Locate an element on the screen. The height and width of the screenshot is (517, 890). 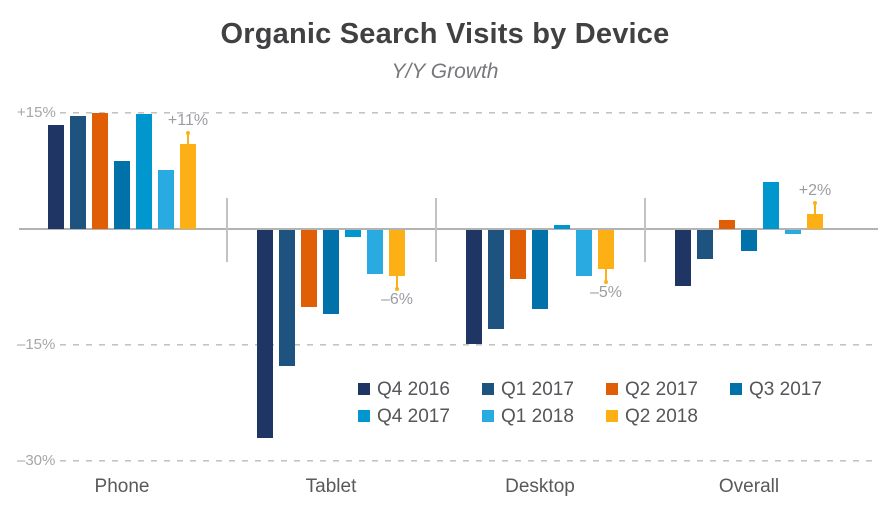
legend-item-q2-2017: Q2 2017 is located at coordinates (668, 390).